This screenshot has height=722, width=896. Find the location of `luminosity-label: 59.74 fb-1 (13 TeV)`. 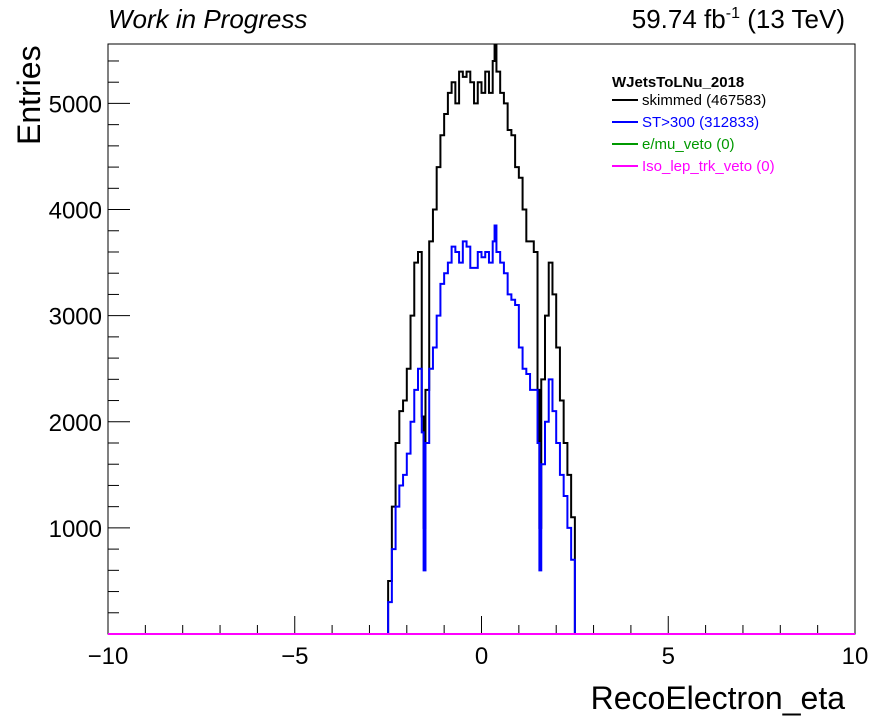

luminosity-label: 59.74 fb-1 (13 TeV) is located at coordinates (738, 19).